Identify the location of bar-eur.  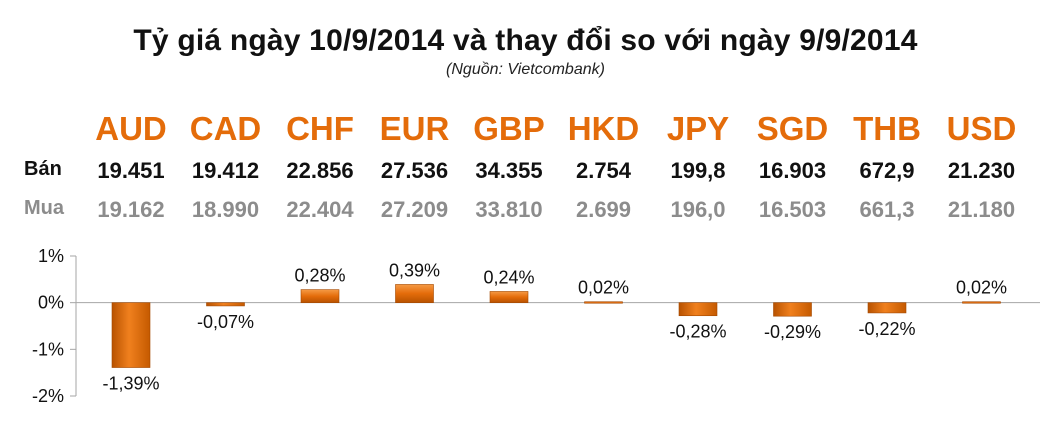
(414, 293).